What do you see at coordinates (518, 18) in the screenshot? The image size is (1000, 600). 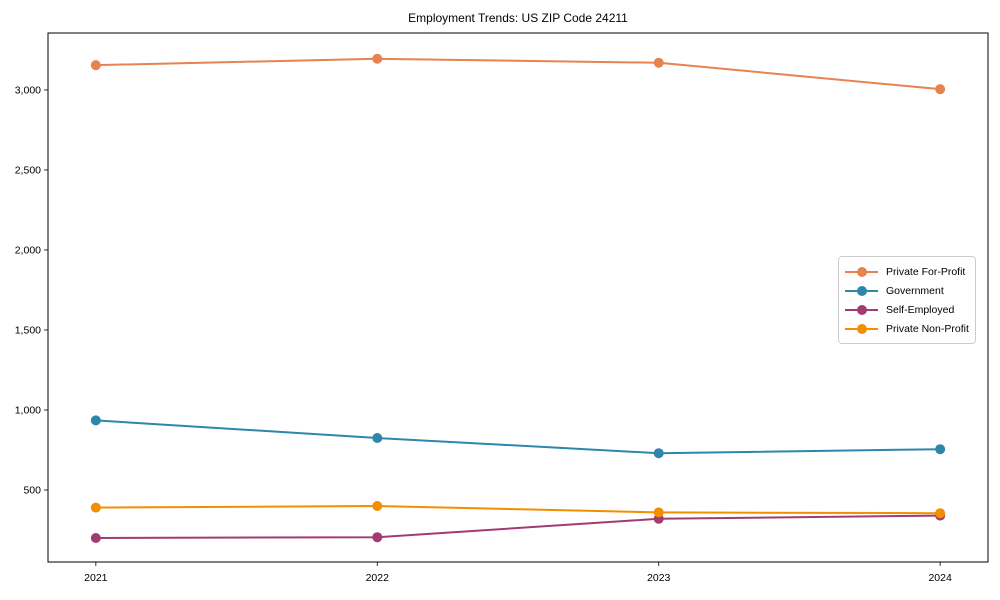 I see `chart-title: Employment Trends: US ZIP Code 24211` at bounding box center [518, 18].